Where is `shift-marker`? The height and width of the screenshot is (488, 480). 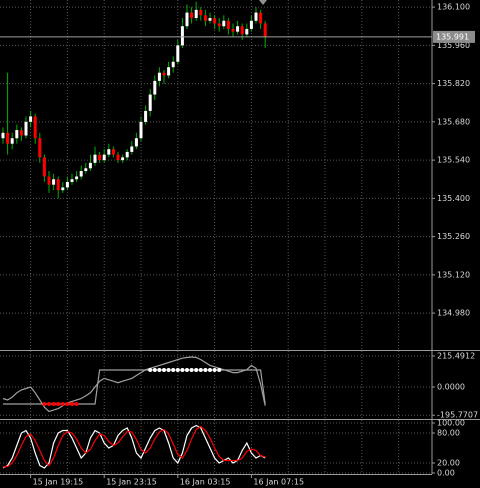
shift-marker is located at coordinates (263, 2).